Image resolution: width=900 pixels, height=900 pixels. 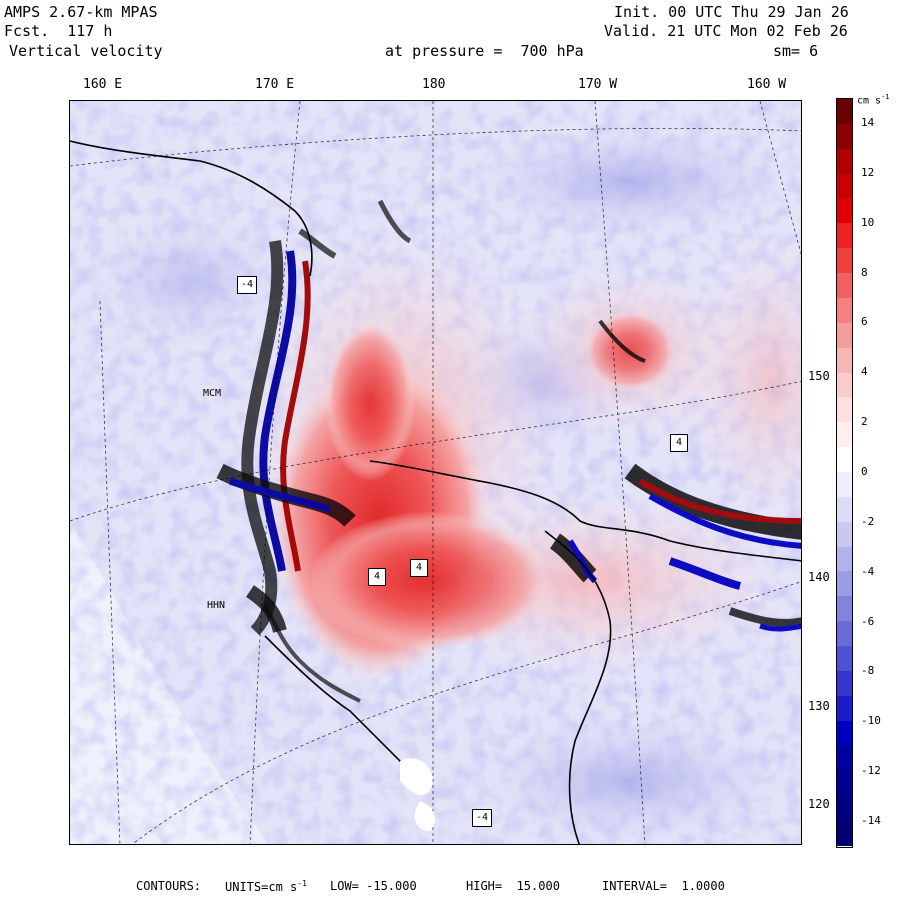 What do you see at coordinates (419, 568) in the screenshot?
I see `contour-label-pos-2: 4` at bounding box center [419, 568].